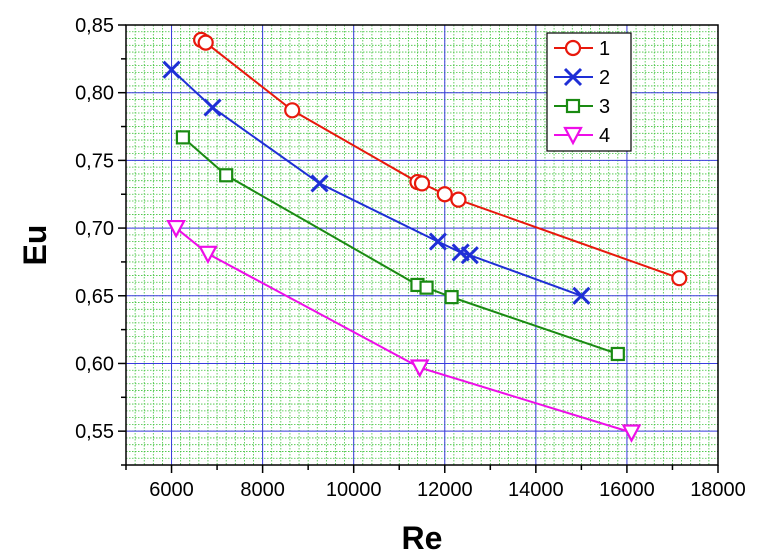  I want to click on x-tick-label: 8000, so click(262, 490).